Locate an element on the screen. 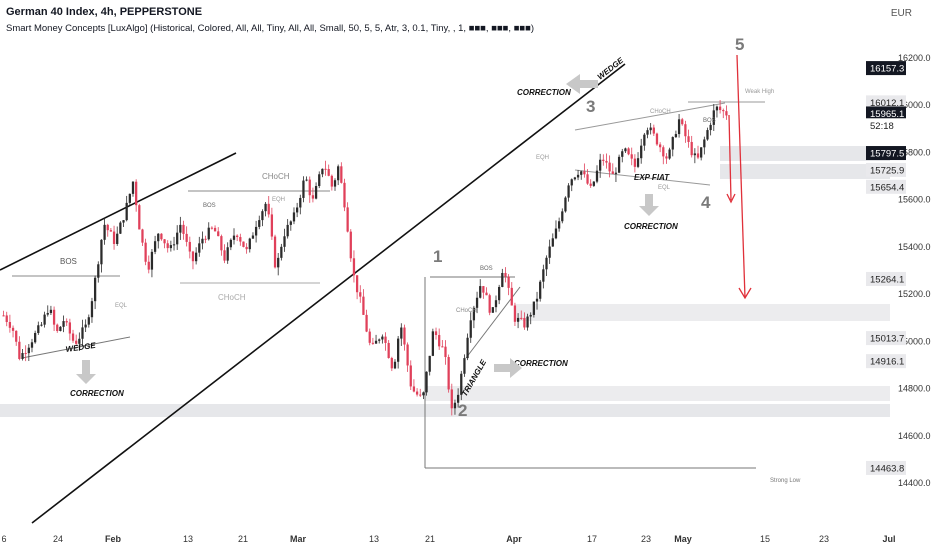 The height and width of the screenshot is (550, 932). label-weak-high: Weak High is located at coordinates (759, 92).